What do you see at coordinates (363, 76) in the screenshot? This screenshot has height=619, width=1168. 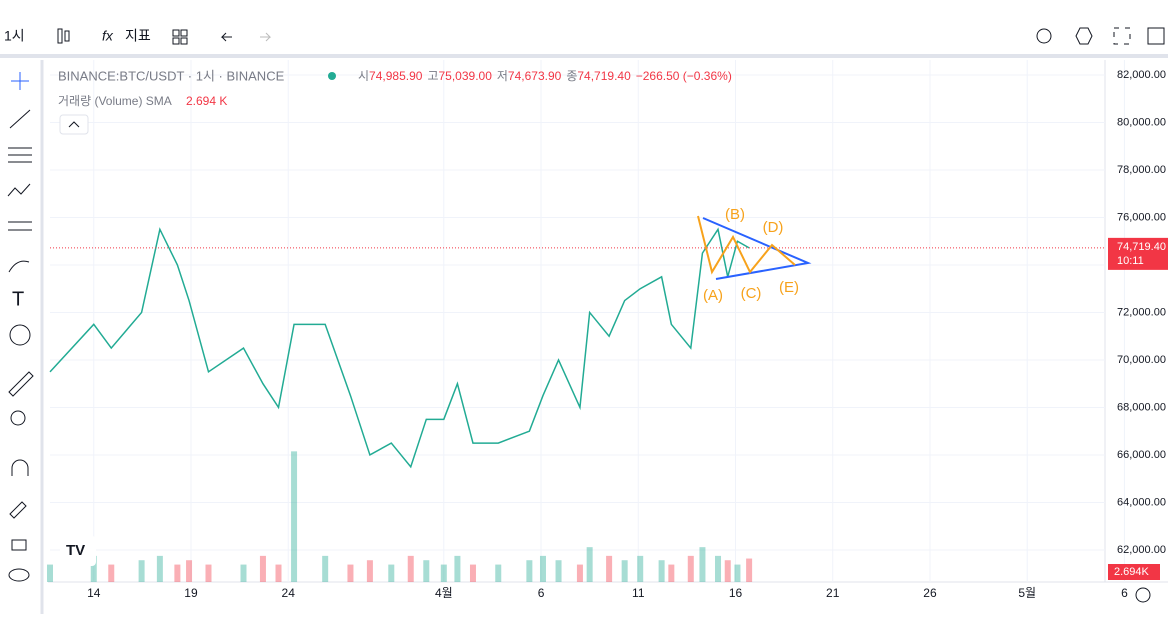 I see `o-label: 시` at bounding box center [363, 76].